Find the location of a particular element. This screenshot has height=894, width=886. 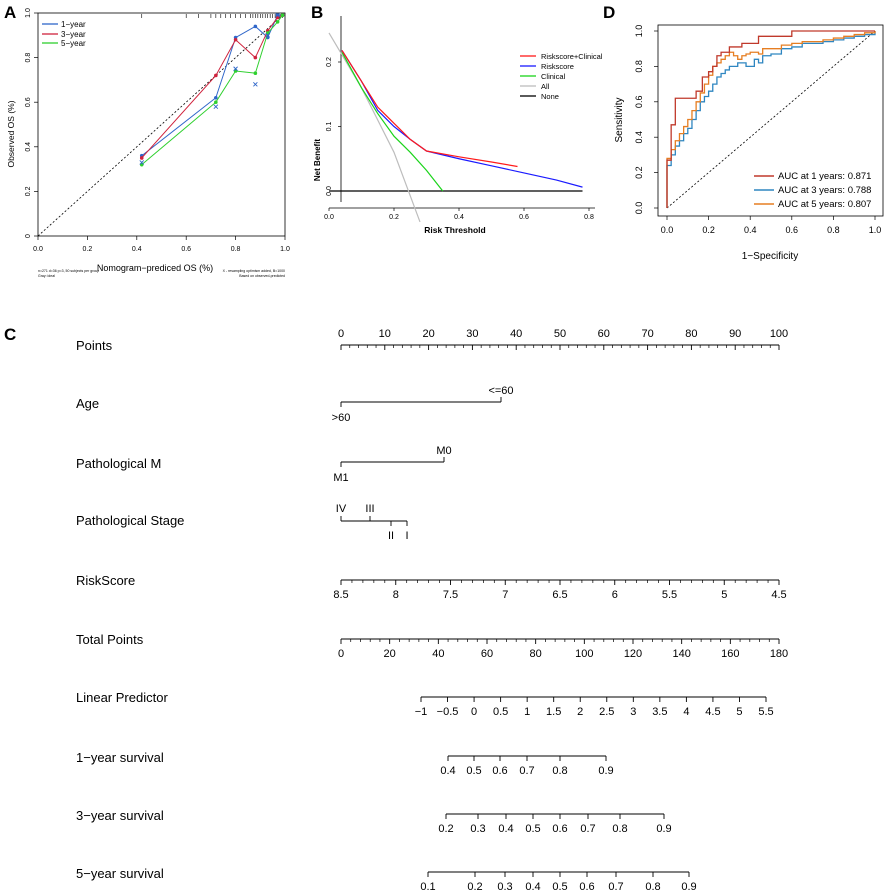

calibration-point-5-year is located at coordinates (255, 73).